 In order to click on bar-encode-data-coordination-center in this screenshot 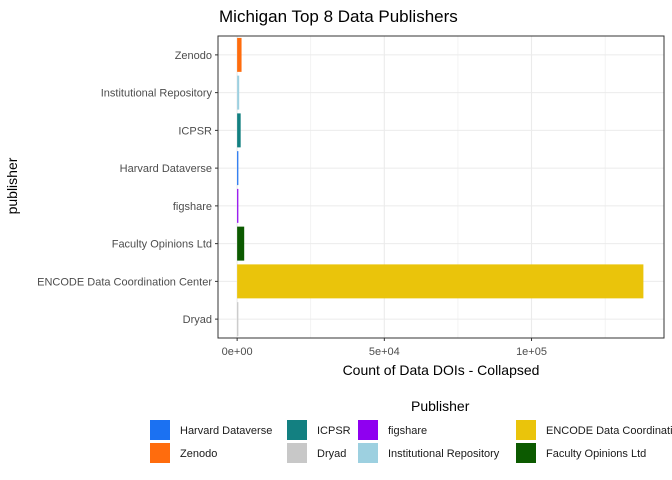, I will do `click(440, 281)`.